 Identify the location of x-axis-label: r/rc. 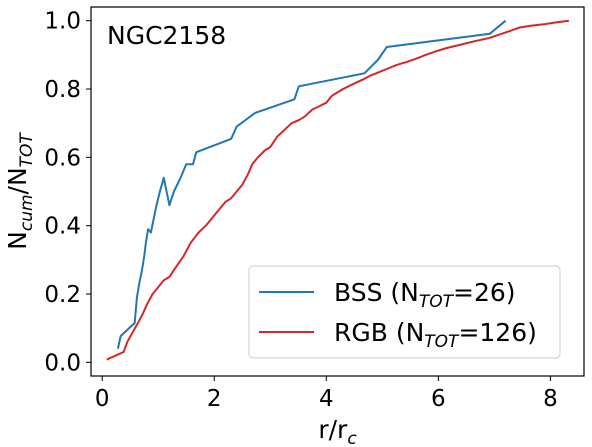
(337, 431).